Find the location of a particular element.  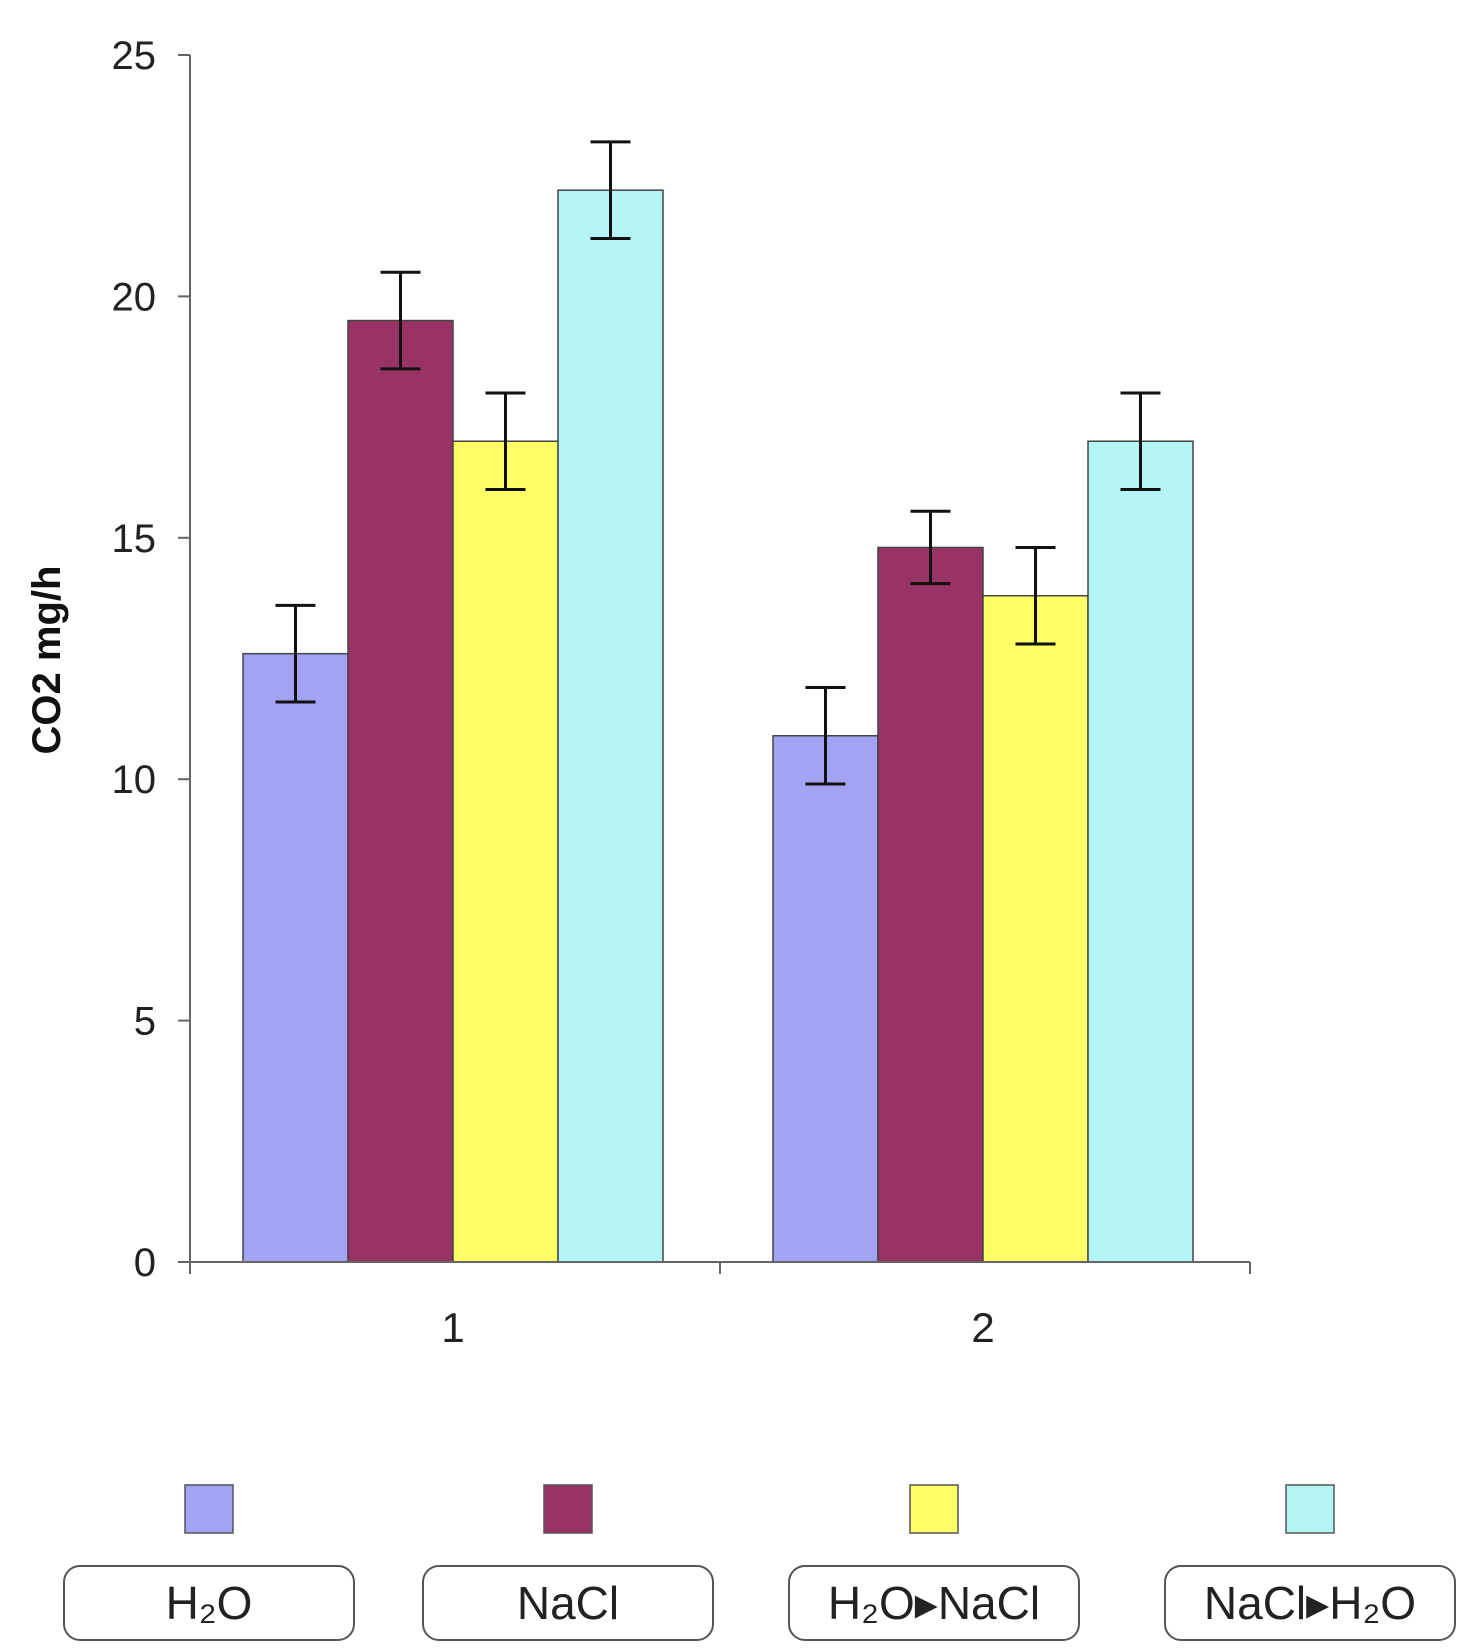

y-tick-label: 10 is located at coordinates (134, 780).